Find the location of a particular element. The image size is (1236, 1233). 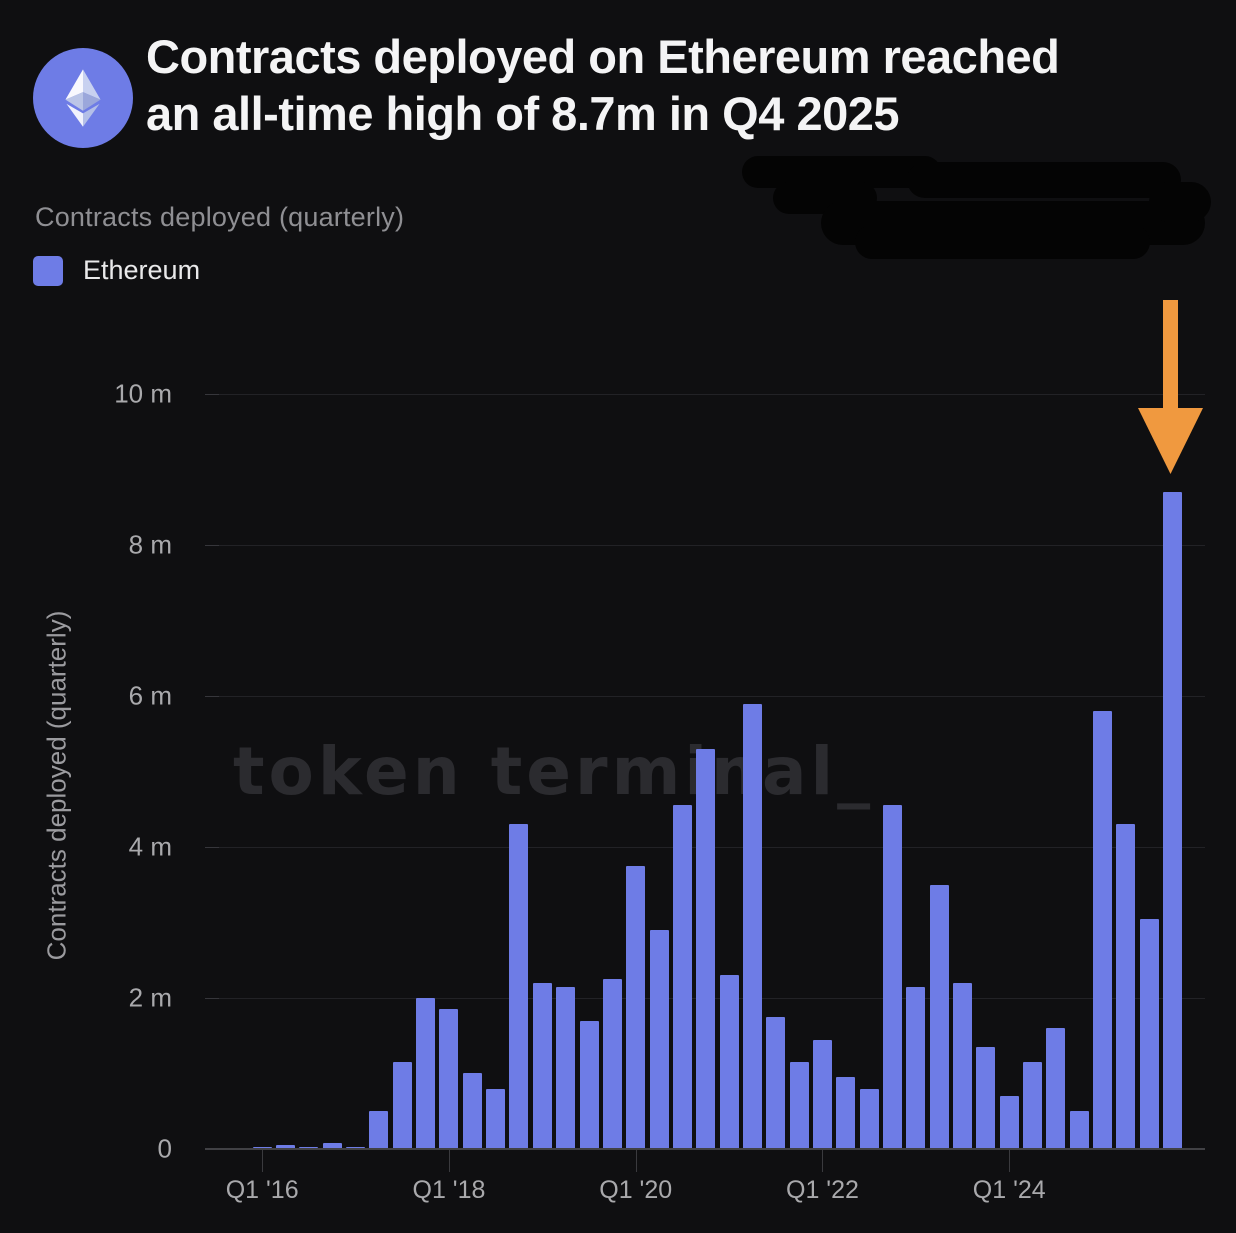

bar-q121 is located at coordinates (729, 1062).